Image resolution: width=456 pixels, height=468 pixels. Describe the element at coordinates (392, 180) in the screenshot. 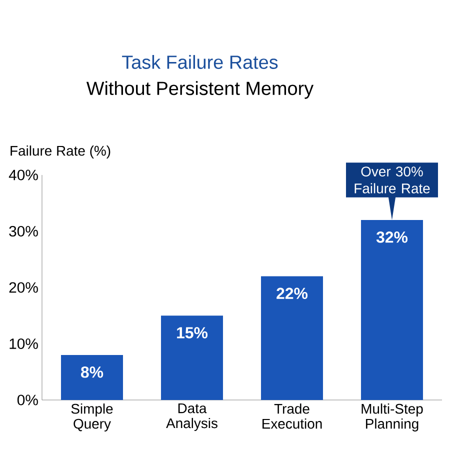

I see `annotation: Over 30% Failure Rate` at that location.